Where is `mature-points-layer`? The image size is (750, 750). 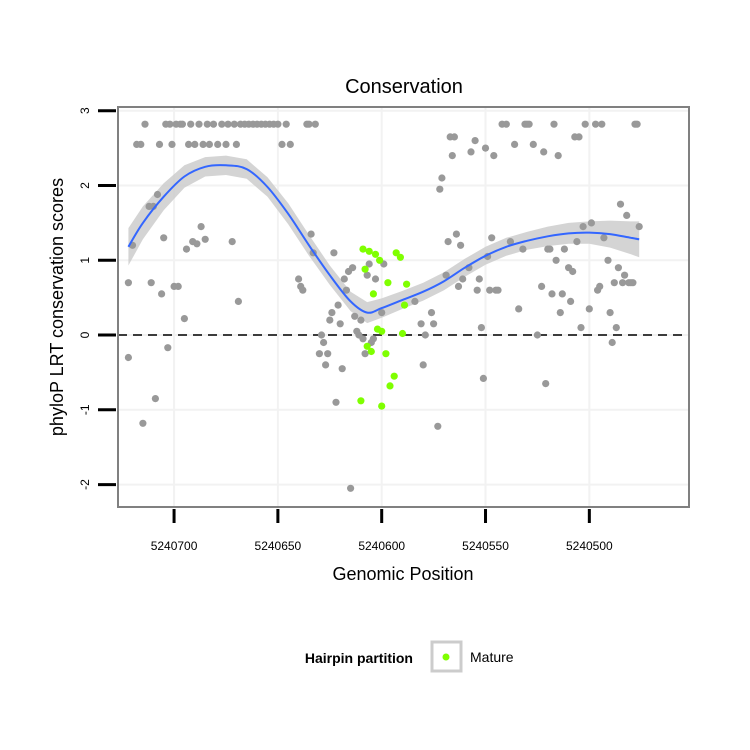 mature-points-layer is located at coordinates (384, 327).